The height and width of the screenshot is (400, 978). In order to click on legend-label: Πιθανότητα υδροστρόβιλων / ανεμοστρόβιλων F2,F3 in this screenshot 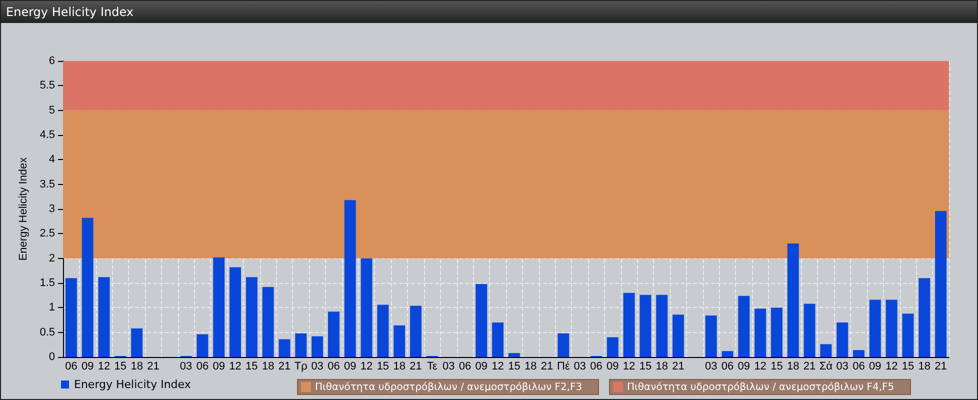, I will do `click(448, 387)`.